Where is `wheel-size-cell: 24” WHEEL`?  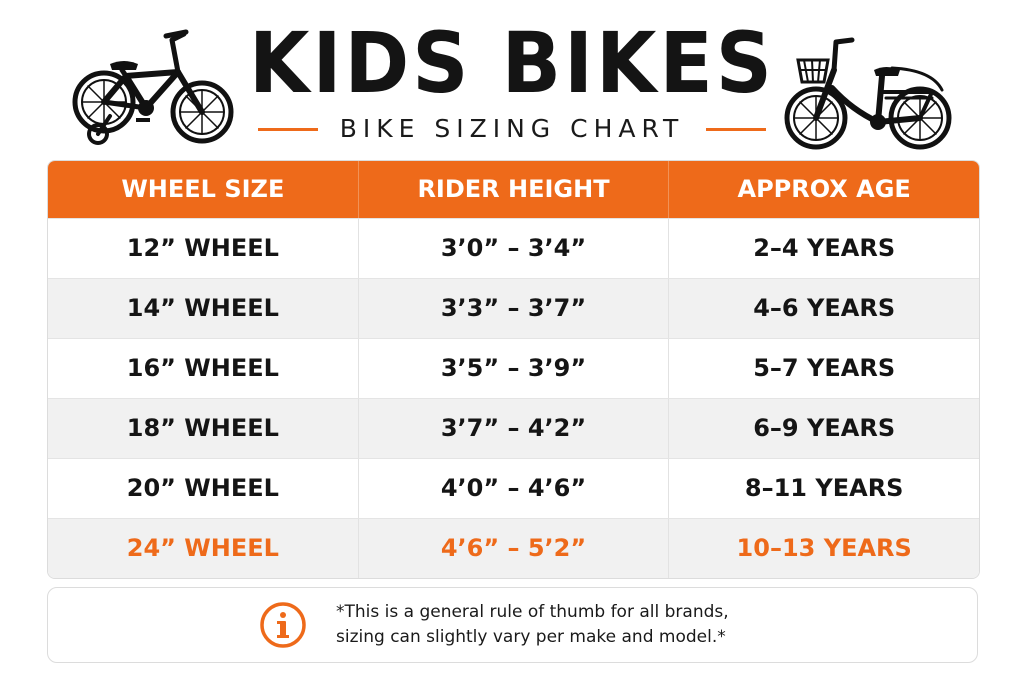
wheel-size-cell: 24” WHEEL is located at coordinates (203, 548).